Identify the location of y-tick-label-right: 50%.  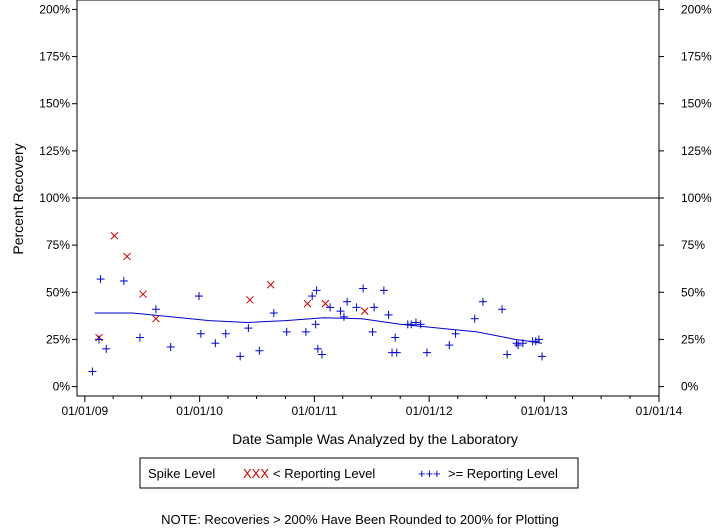
(693, 292).